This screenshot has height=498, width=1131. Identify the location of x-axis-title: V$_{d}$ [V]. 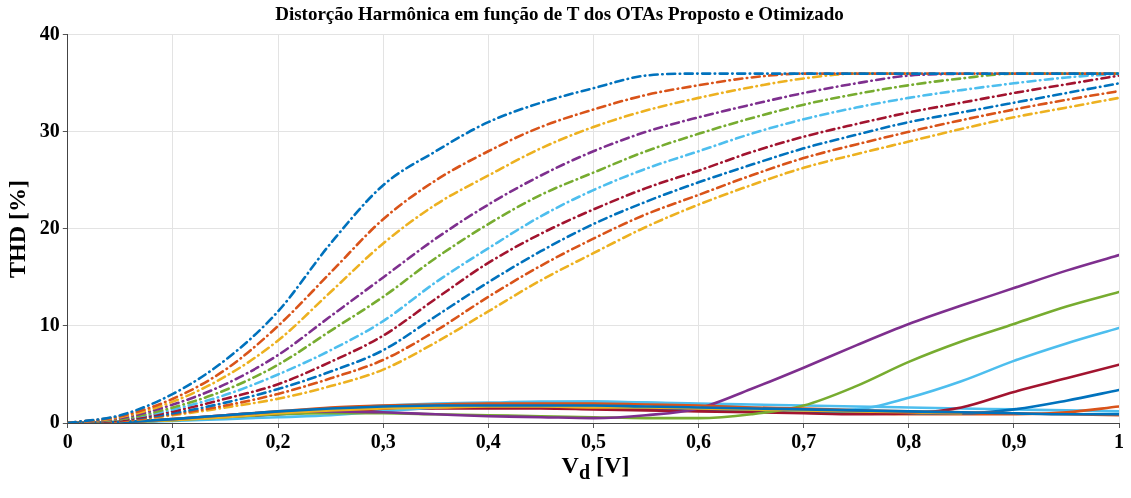
(595, 468).